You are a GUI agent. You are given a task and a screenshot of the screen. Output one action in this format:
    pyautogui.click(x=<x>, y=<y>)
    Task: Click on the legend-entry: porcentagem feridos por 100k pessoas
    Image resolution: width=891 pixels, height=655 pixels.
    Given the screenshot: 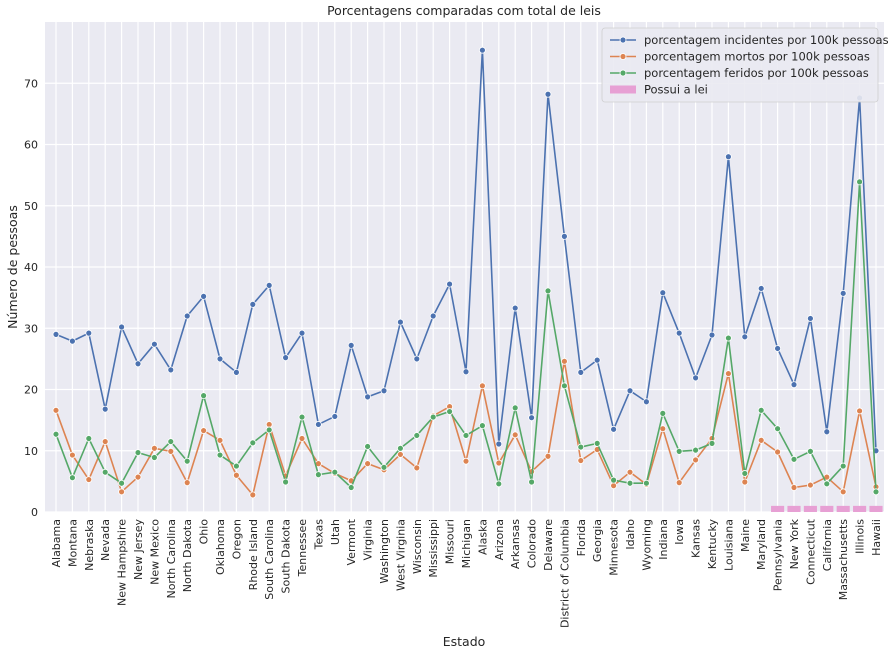 What is the action you would take?
    pyautogui.click(x=756, y=73)
    